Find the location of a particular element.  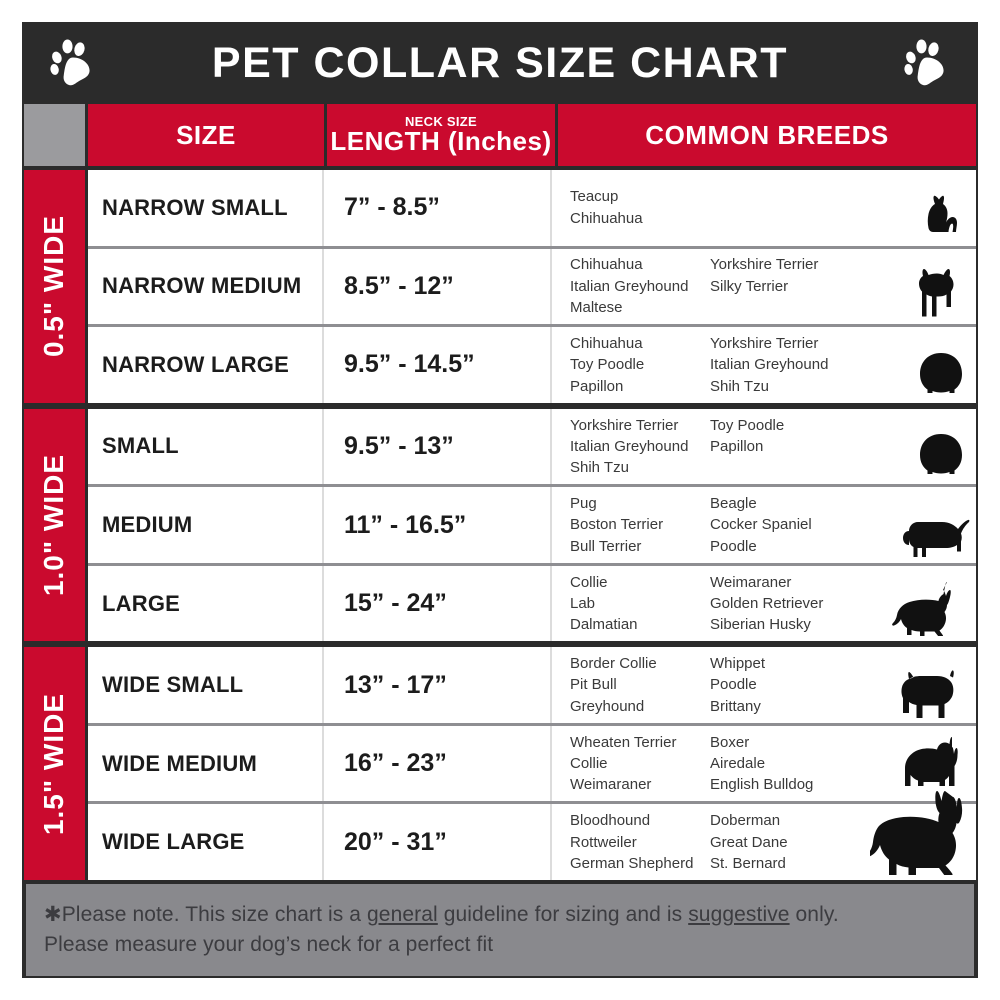

cell-size-name: LARGE is located at coordinates (206, 603).